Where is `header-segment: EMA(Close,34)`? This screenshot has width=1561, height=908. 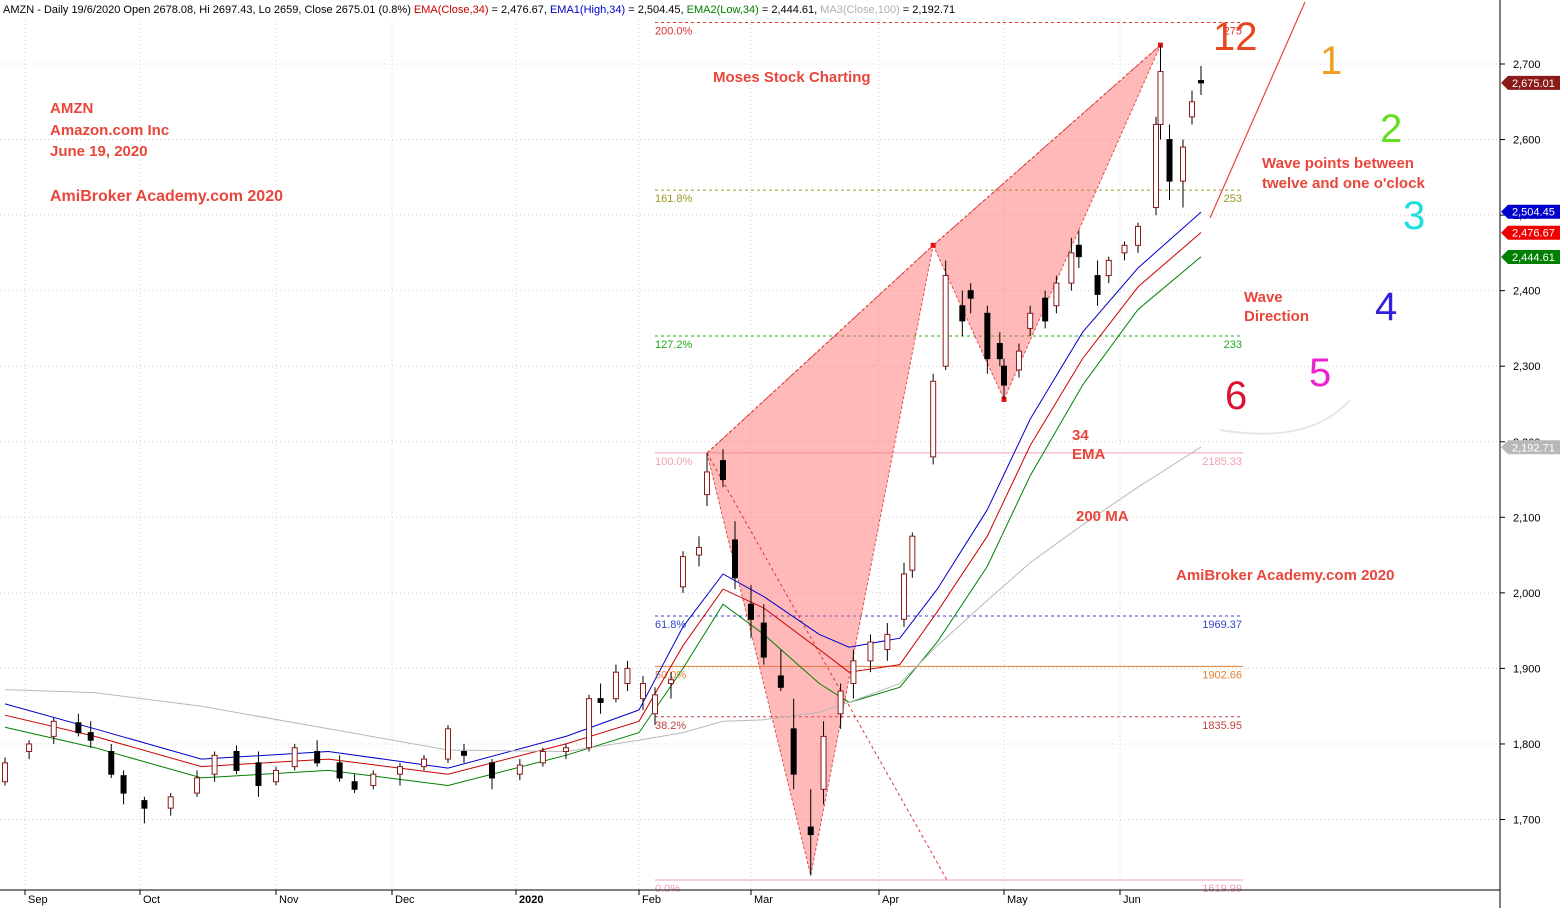
header-segment: EMA(Close,34) is located at coordinates (451, 10).